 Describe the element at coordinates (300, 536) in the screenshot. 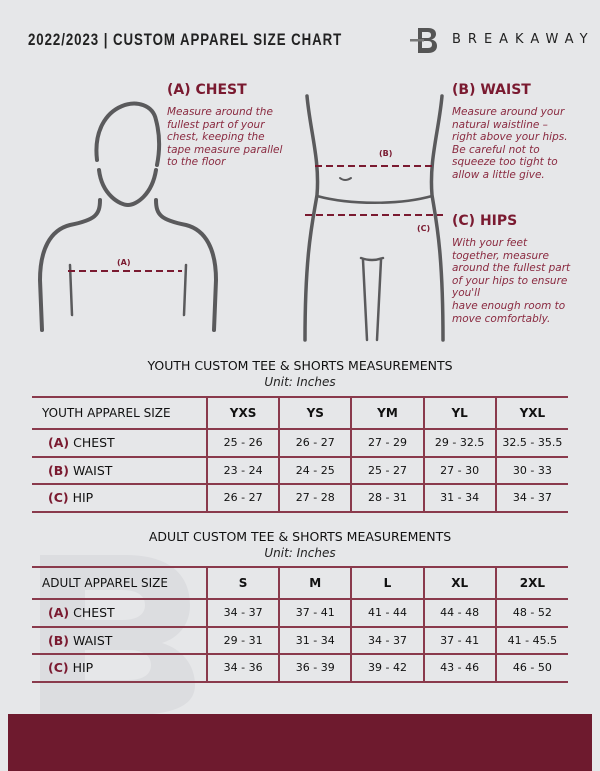

I see `adult-section-title: ADULT CUSTOM TEE & SHORTS MEASUREMENTS` at that location.